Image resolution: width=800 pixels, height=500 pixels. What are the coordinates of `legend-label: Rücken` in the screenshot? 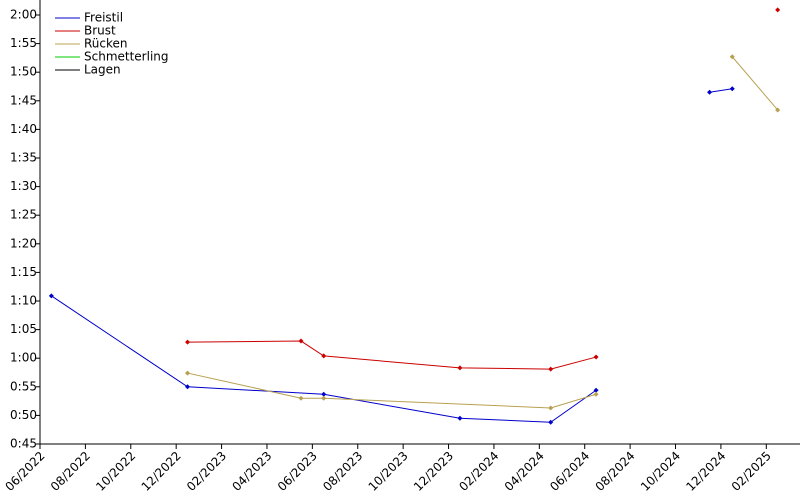 It's located at (106, 44).